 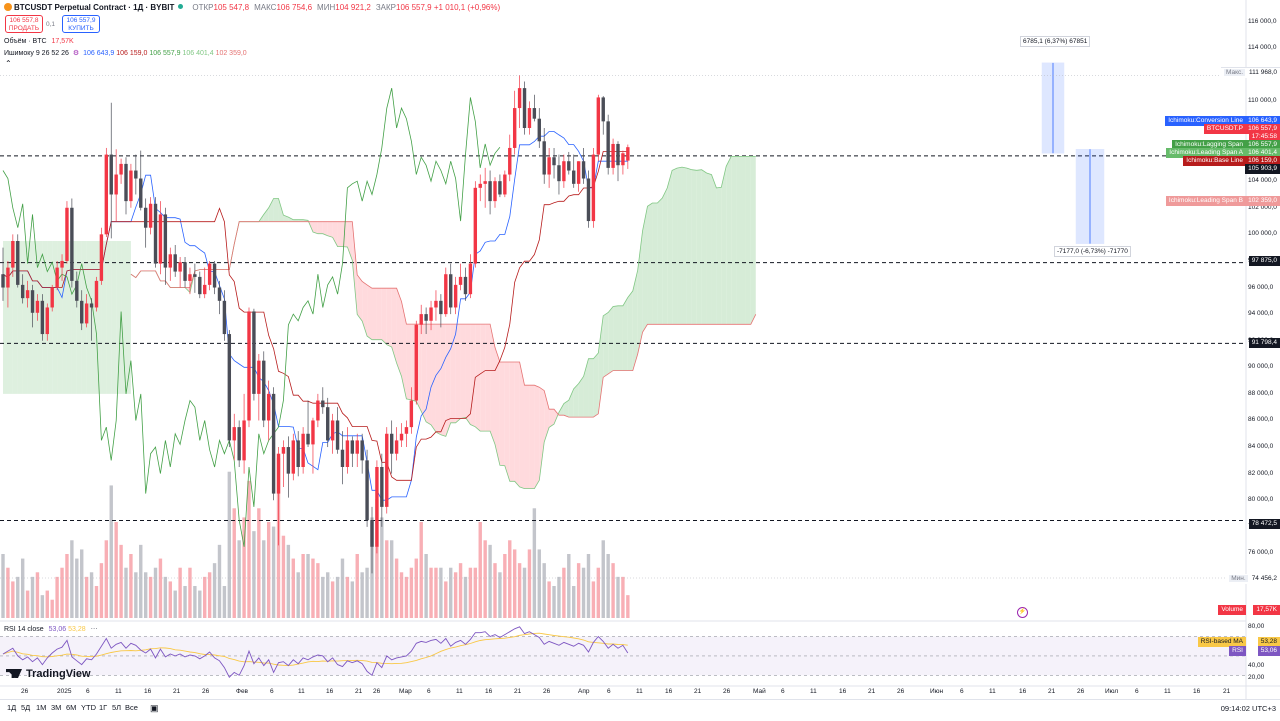 I want to click on conv-line-label: Ichimoku:Conversion Line, so click(x=1205, y=121).